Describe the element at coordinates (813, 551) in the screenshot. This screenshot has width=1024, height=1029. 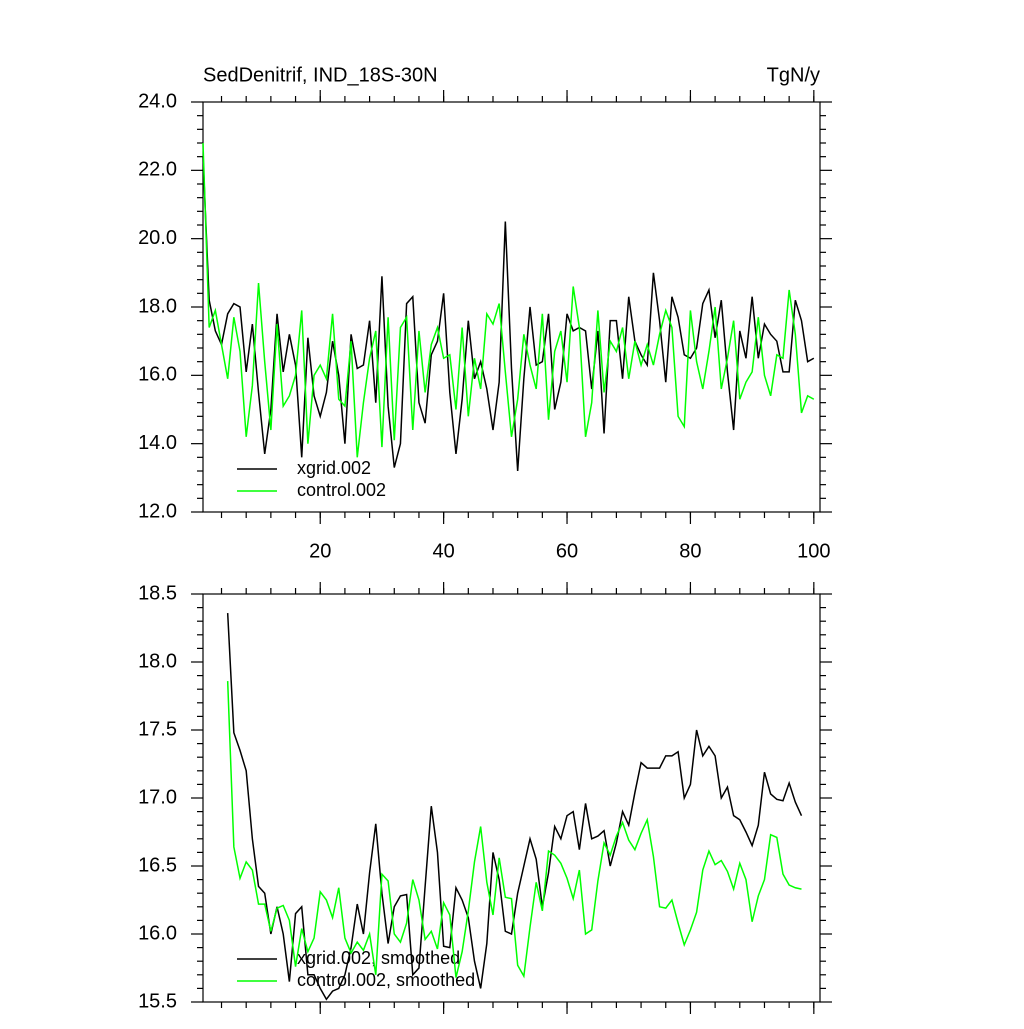
I see `x-tick-label: 100` at that location.